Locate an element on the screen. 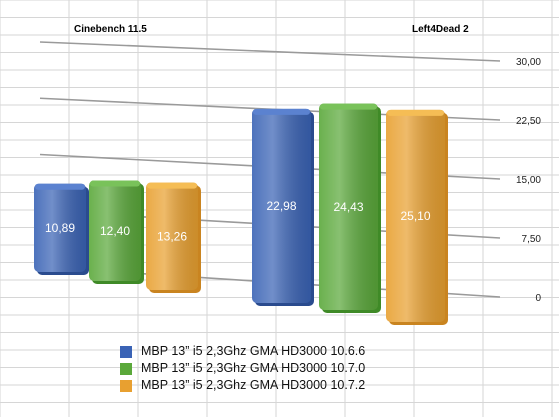  bar-value-label: 10,89 is located at coordinates (60, 228).